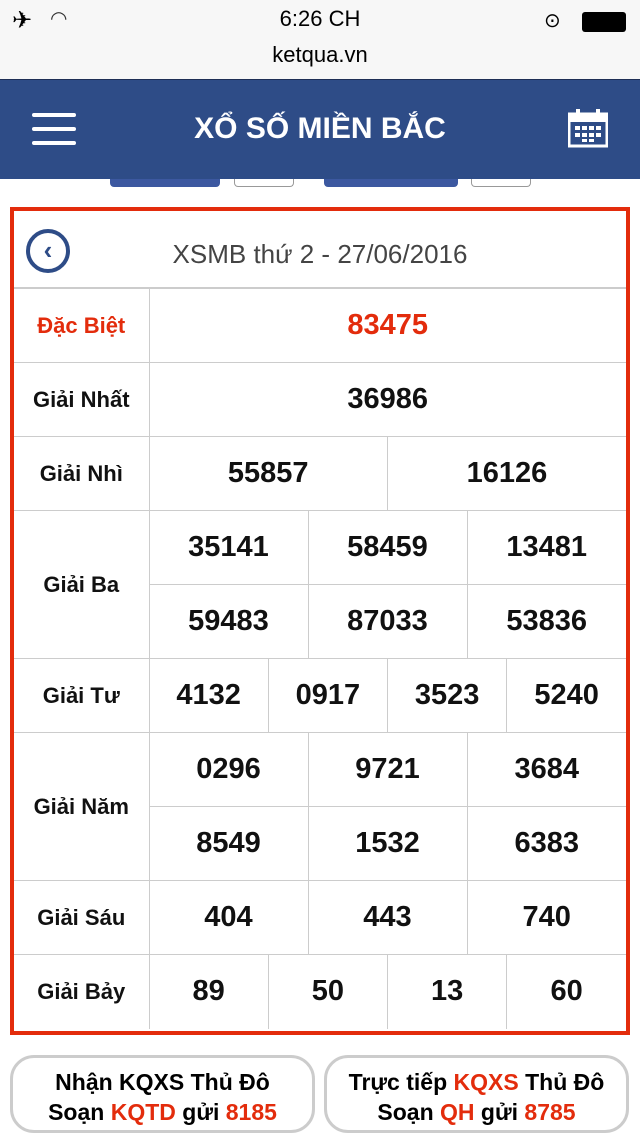 The image size is (640, 1136). What do you see at coordinates (82, 806) in the screenshot?
I see `prize-label: Giải Năm` at bounding box center [82, 806].